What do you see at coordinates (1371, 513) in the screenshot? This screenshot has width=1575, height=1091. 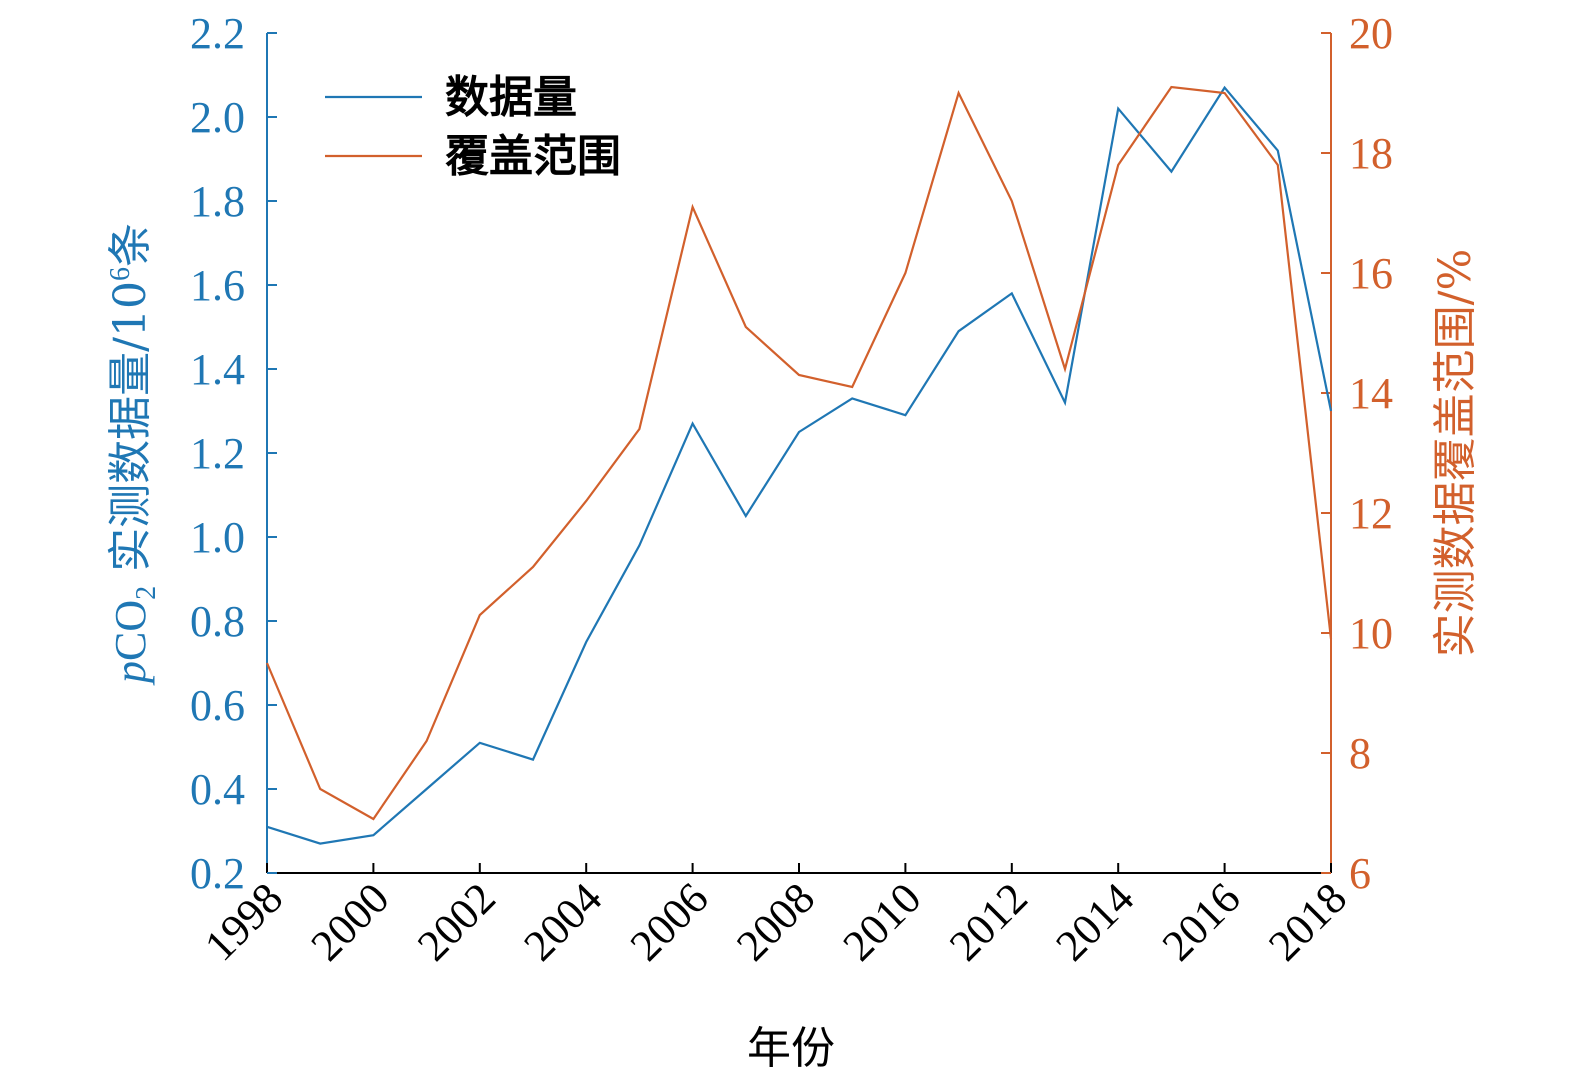 I see `right-y-tick-label: 12` at bounding box center [1371, 513].